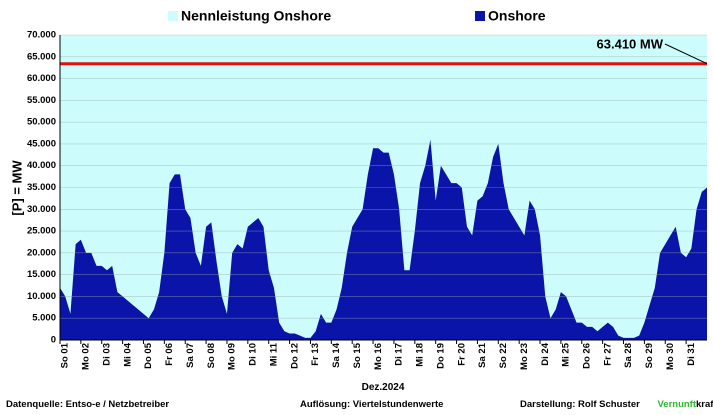 This screenshot has width=713, height=415. I want to click on x-tick-label: Di 24, so click(545, 353).